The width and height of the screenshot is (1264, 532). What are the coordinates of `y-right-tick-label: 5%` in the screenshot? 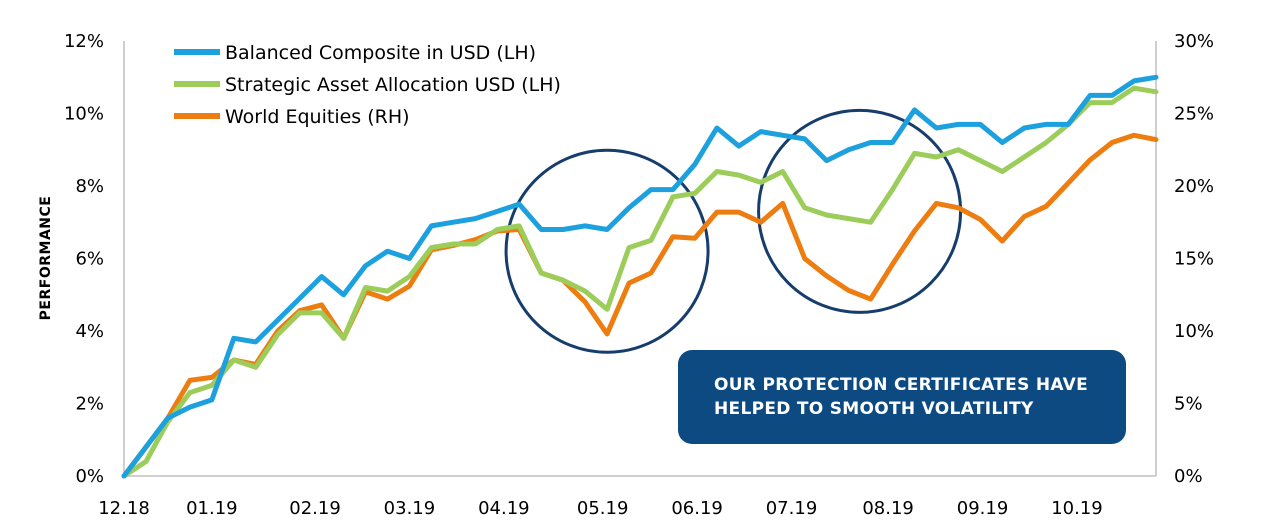 It's located at (1188, 404).